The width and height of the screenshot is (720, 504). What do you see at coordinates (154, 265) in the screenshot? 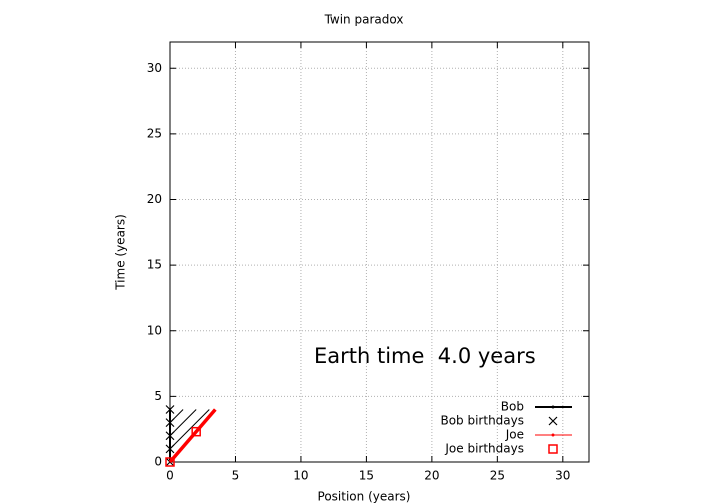
I see `y-tick-label: 15` at bounding box center [154, 265].